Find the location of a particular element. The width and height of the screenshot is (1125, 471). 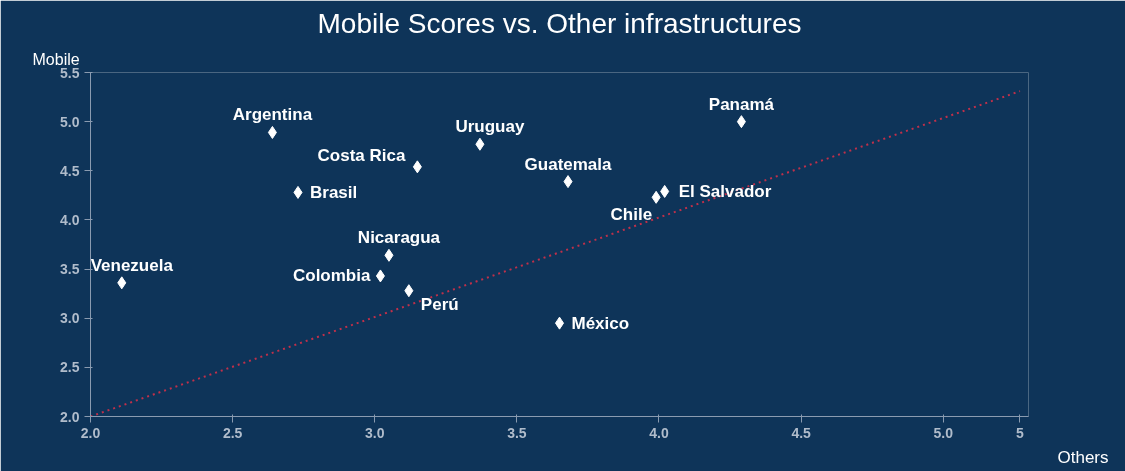

y-tick-label: 4.5 is located at coordinates (70, 170).